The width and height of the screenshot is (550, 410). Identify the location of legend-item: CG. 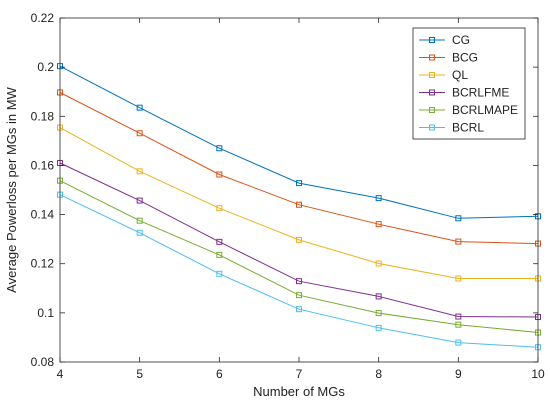
(444, 40).